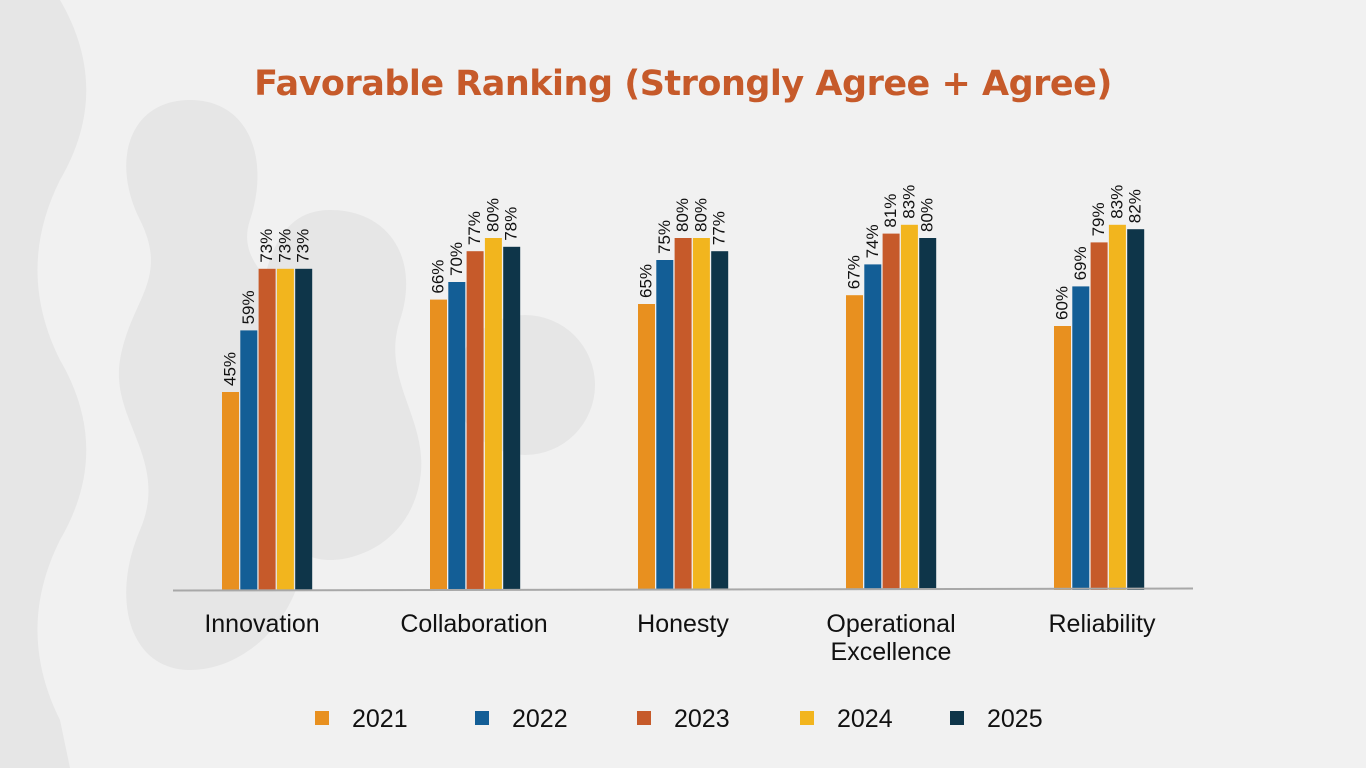 Image resolution: width=1366 pixels, height=768 pixels. What do you see at coordinates (807, 718) in the screenshot?
I see `legend-swatch-2024` at bounding box center [807, 718].